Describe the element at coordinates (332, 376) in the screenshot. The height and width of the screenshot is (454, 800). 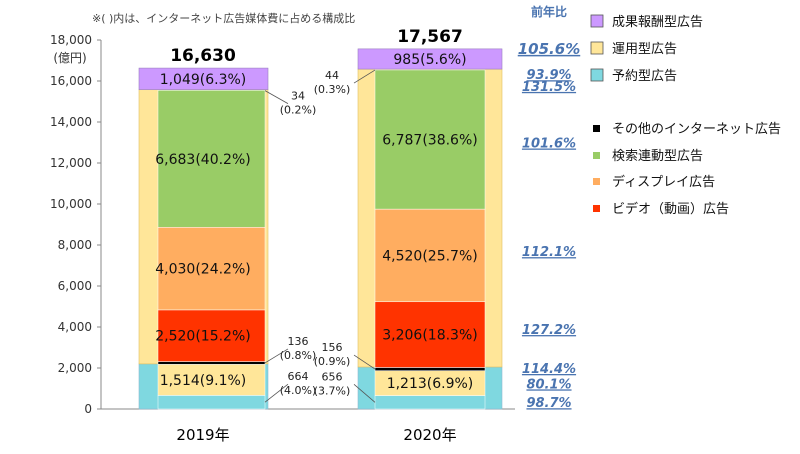
I see `external-value-label: 656` at that location.